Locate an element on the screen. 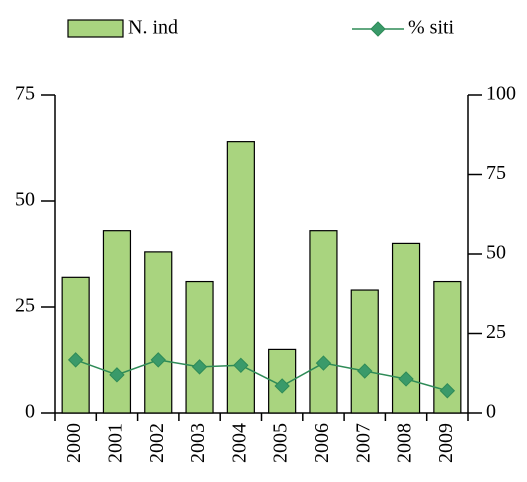 This screenshot has height=482, width=527. line is located at coordinates (261, 375).